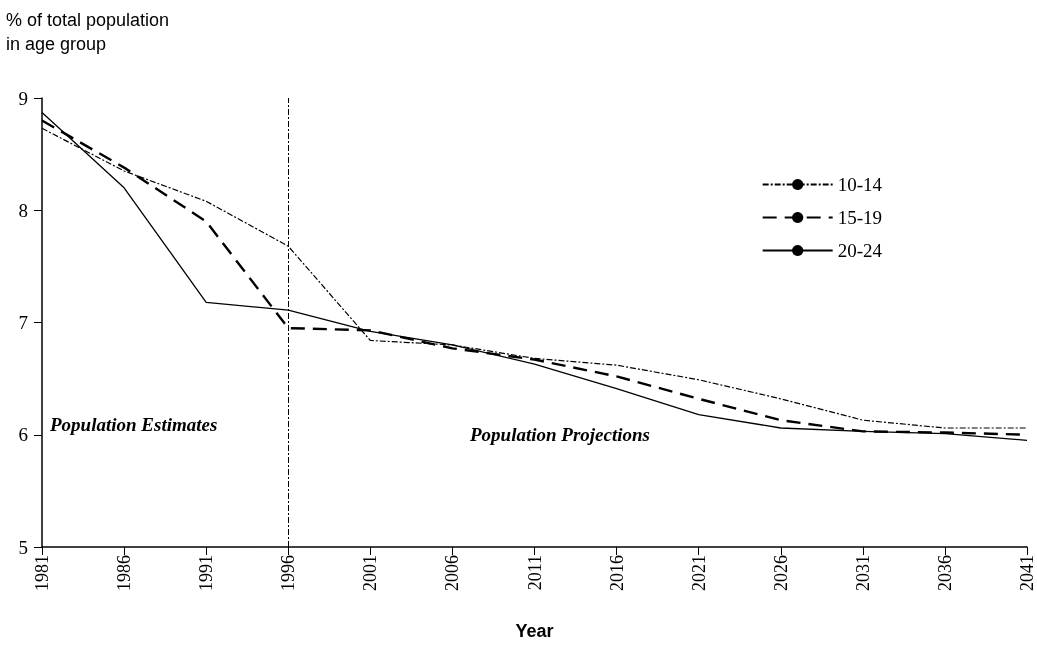 This screenshot has height=653, width=1037. I want to click on x-tick-label: 2026, so click(780, 573).